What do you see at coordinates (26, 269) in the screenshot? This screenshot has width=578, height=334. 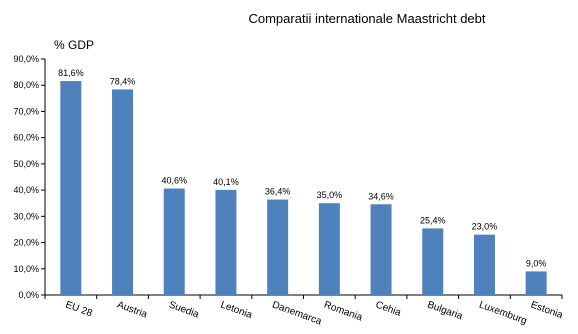 I see `y-tick-label: 10,0%` at bounding box center [26, 269].